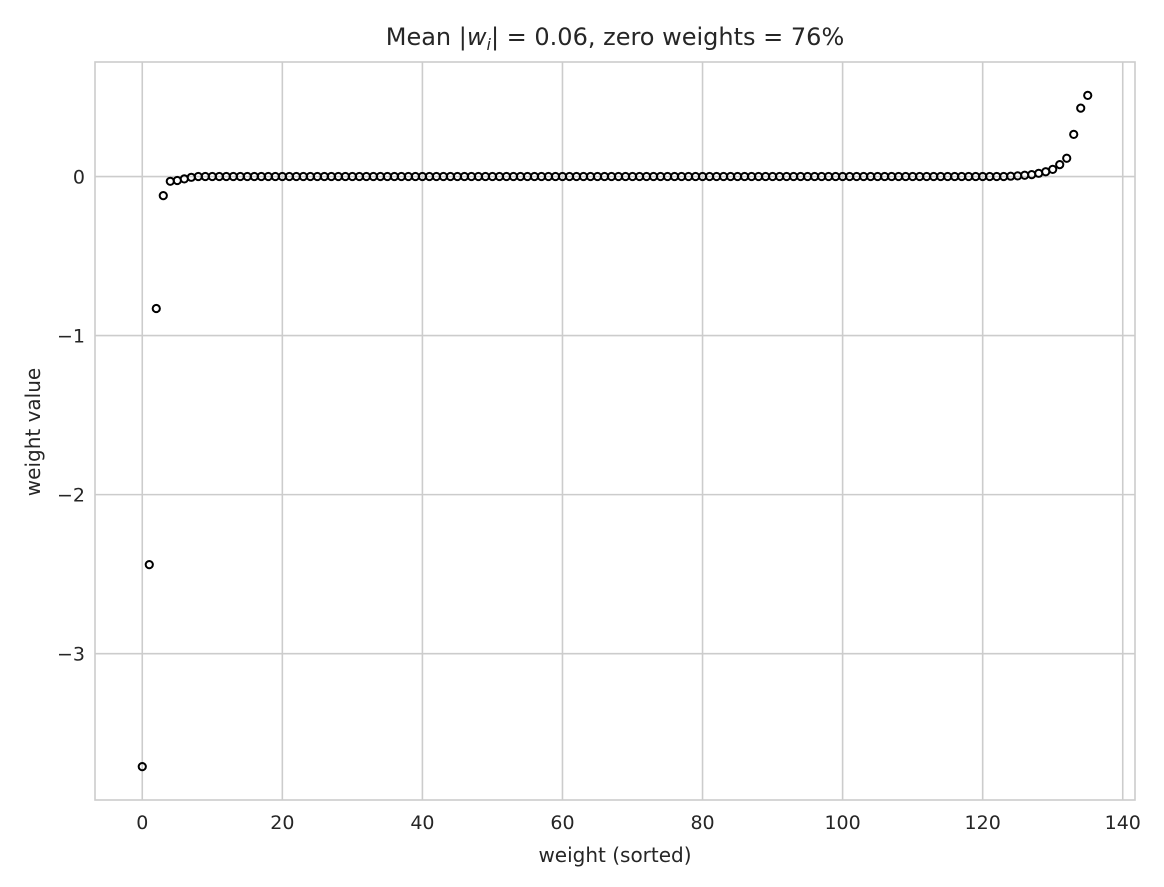 This screenshot has width=1164, height=887. I want to click on chart-title: Mean |wi| = 0.06, zero weights = 76%, so click(615, 38).